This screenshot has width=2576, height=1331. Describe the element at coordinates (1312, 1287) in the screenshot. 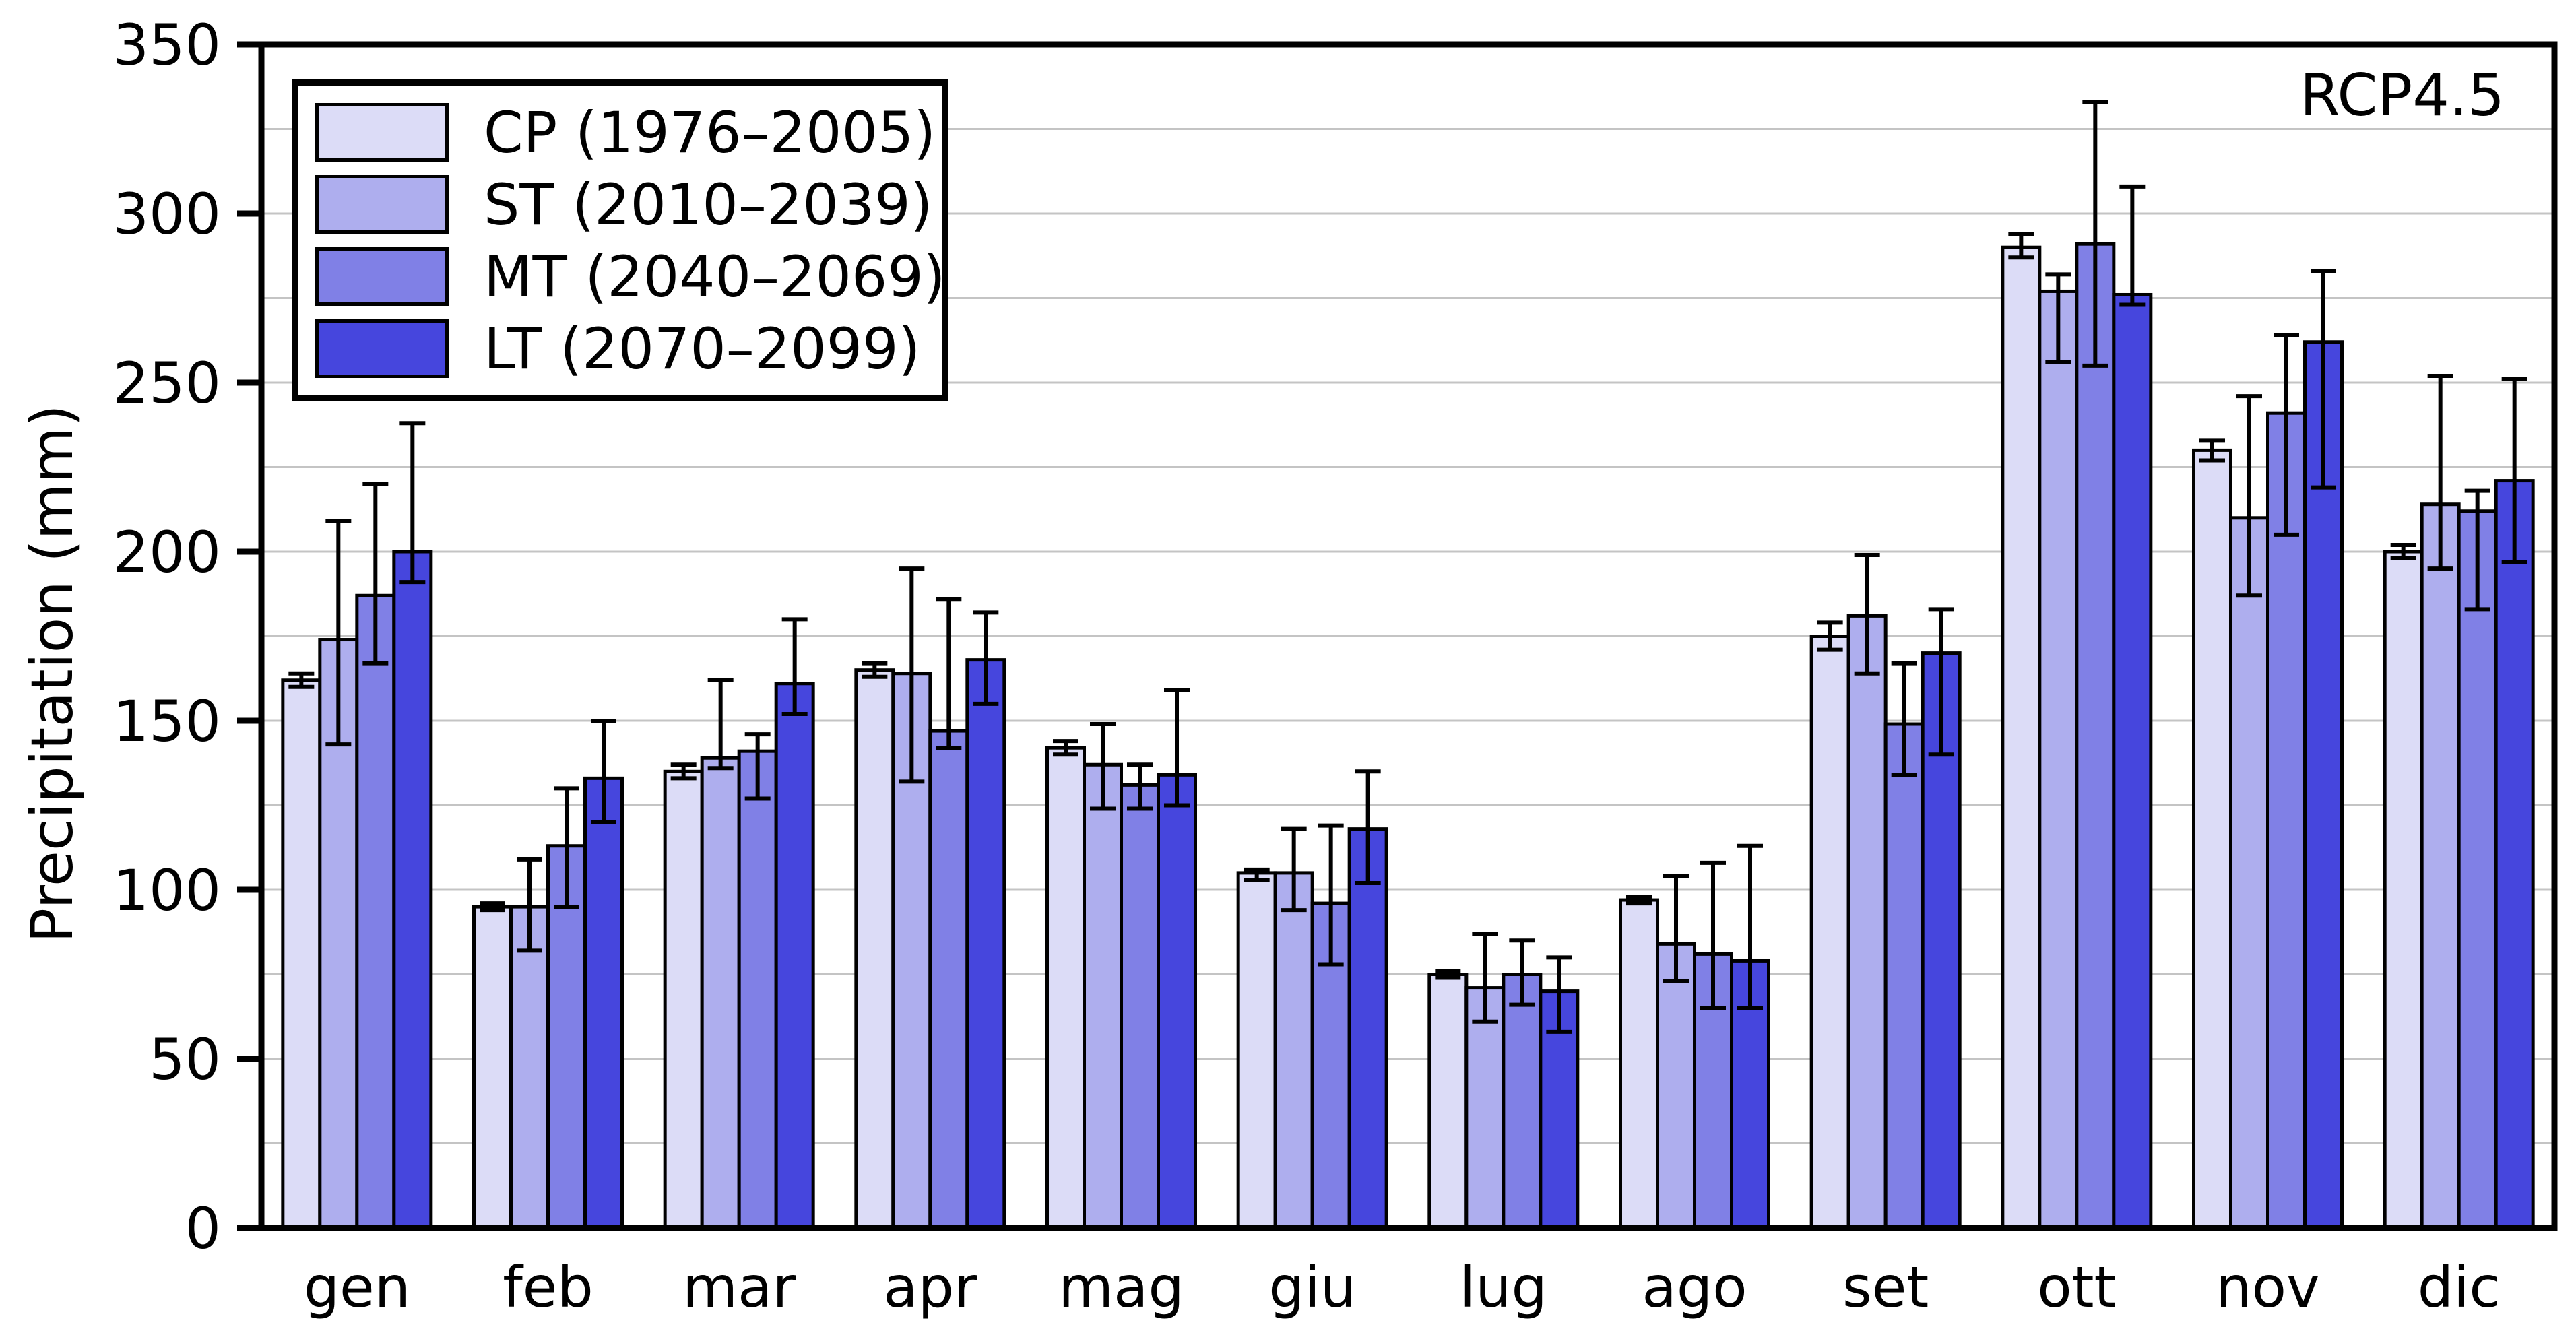

I see `x-category-label: giu` at that location.